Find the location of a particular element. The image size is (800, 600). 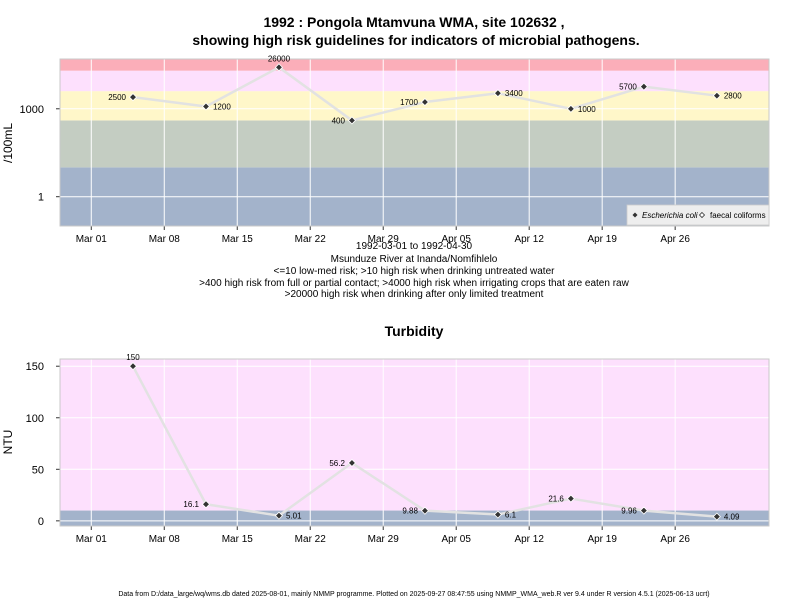

data-label: 6.1 is located at coordinates (511, 515).